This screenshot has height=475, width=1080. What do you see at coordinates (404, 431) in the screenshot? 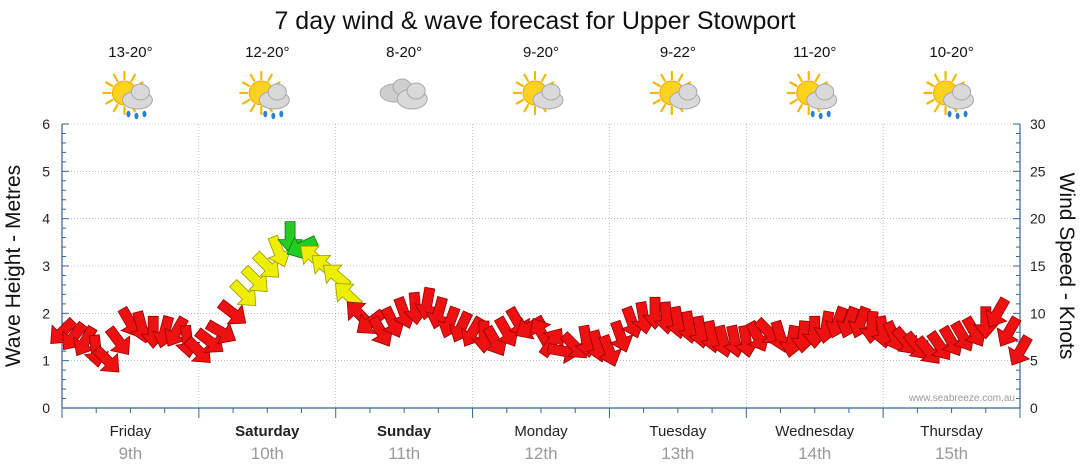
I see `day-name: Sunday` at bounding box center [404, 431].